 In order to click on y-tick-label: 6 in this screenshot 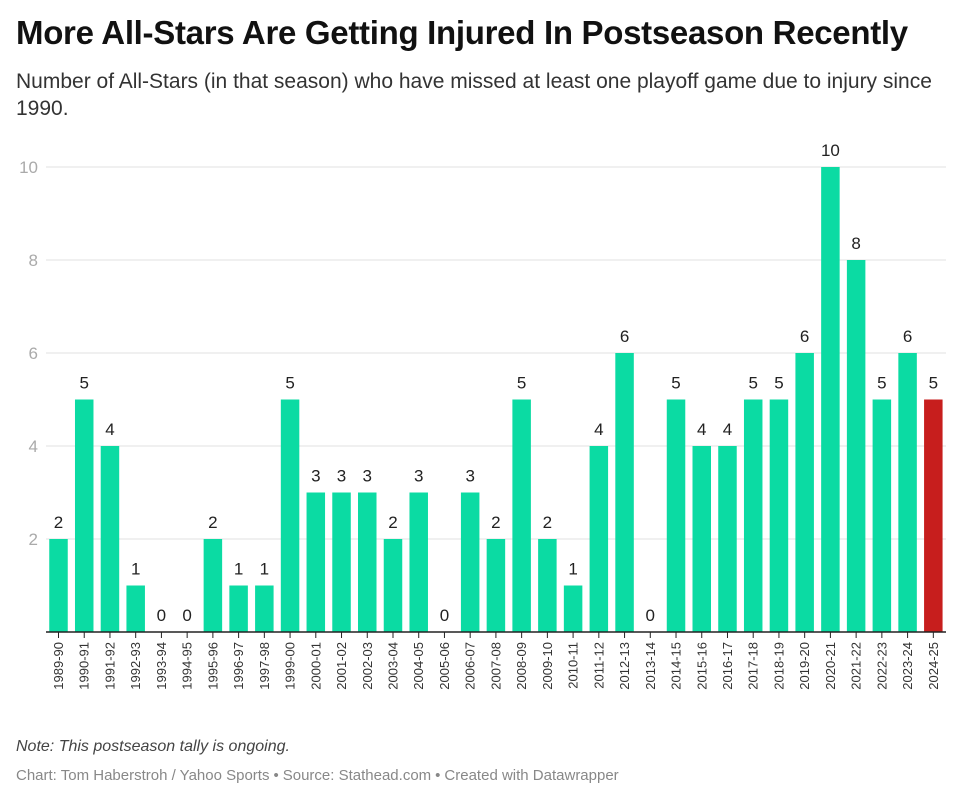, I will do `click(33, 353)`.